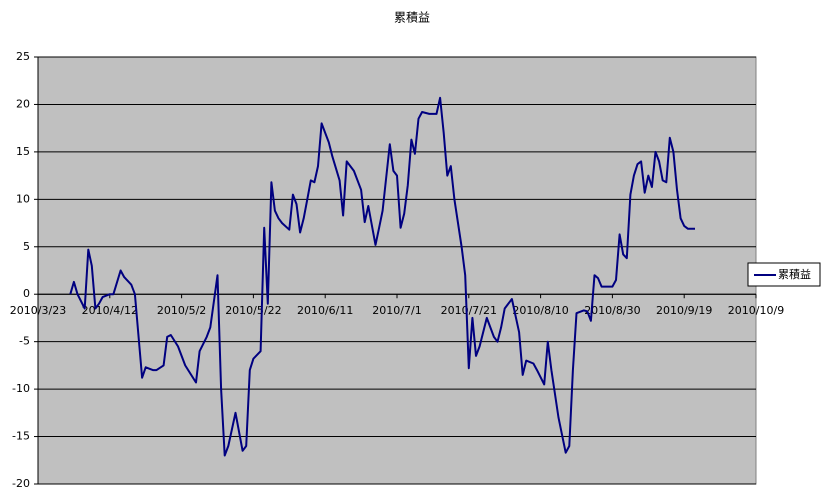 The width and height of the screenshot is (824, 499). I want to click on x-tick-label: 2010/8/30, so click(612, 310).